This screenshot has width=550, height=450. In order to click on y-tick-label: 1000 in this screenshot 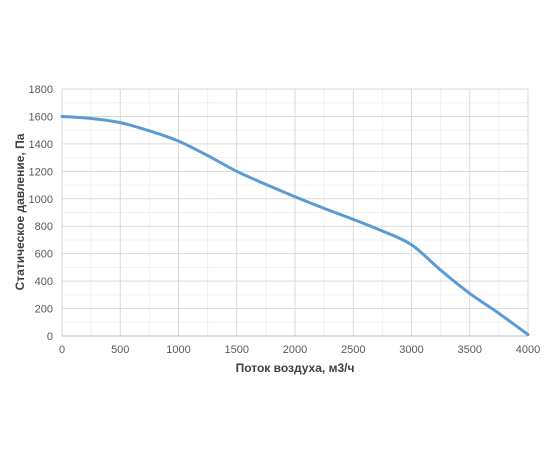, I will do `click(41, 200)`.